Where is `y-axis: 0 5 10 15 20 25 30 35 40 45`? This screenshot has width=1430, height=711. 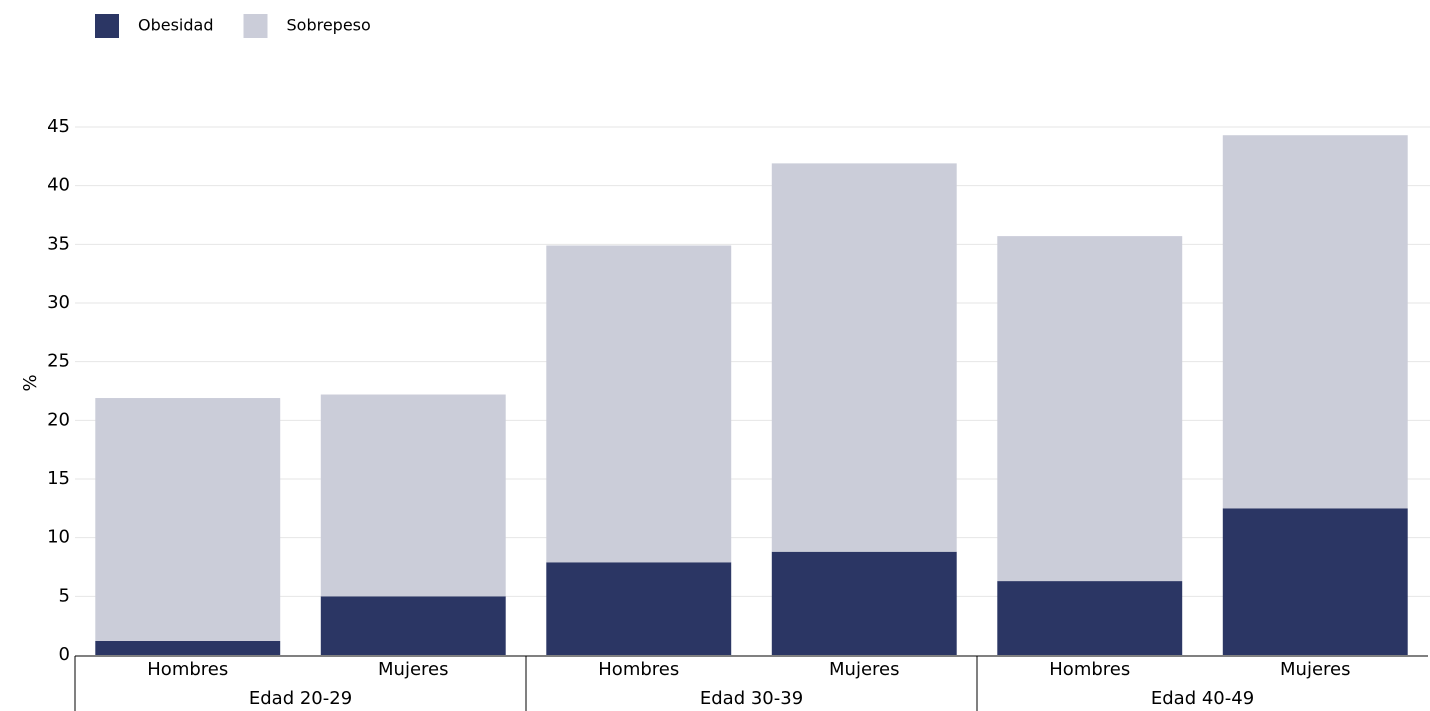
y-axis: 0 5 10 15 20 25 30 35 40 45 is located at coordinates (58, 390).